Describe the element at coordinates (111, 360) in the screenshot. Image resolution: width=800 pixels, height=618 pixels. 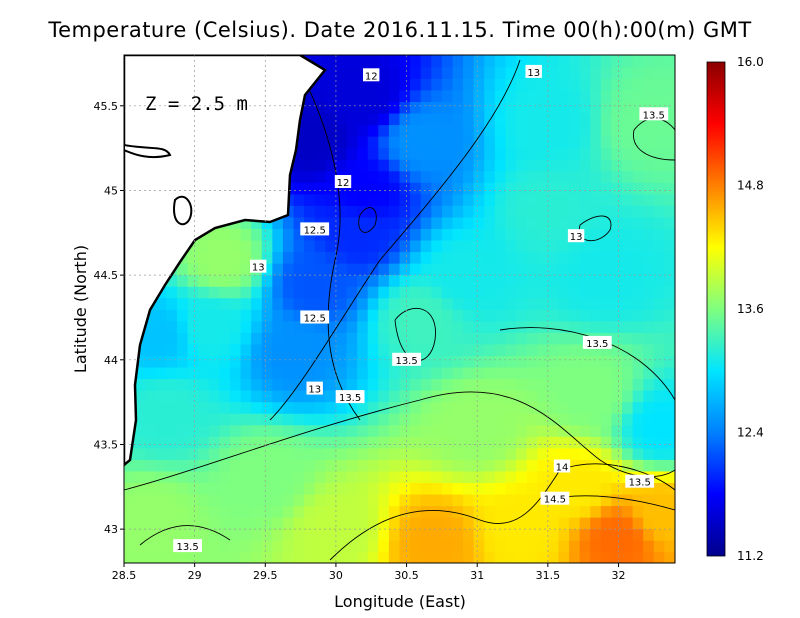
I see `y-tick-label: 44` at that location.